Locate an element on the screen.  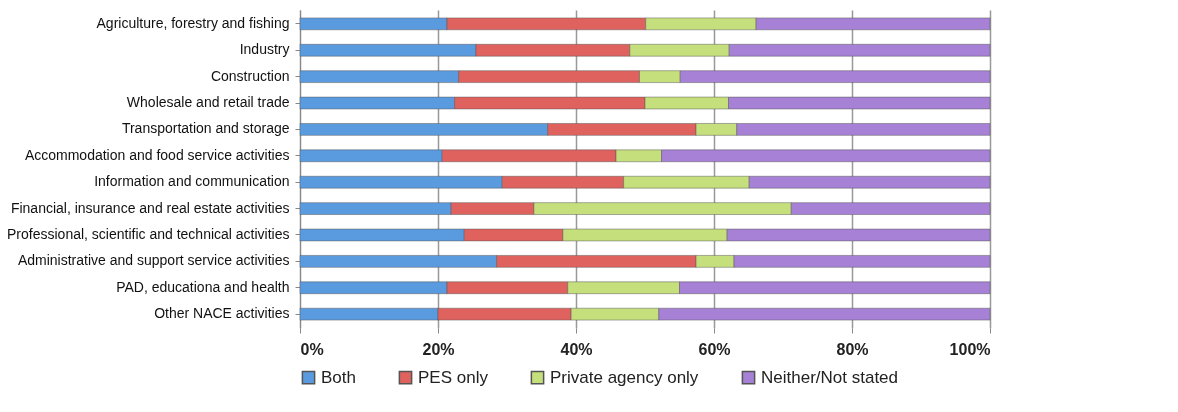
y-tick-label: Other NACE activities is located at coordinates (222, 313).